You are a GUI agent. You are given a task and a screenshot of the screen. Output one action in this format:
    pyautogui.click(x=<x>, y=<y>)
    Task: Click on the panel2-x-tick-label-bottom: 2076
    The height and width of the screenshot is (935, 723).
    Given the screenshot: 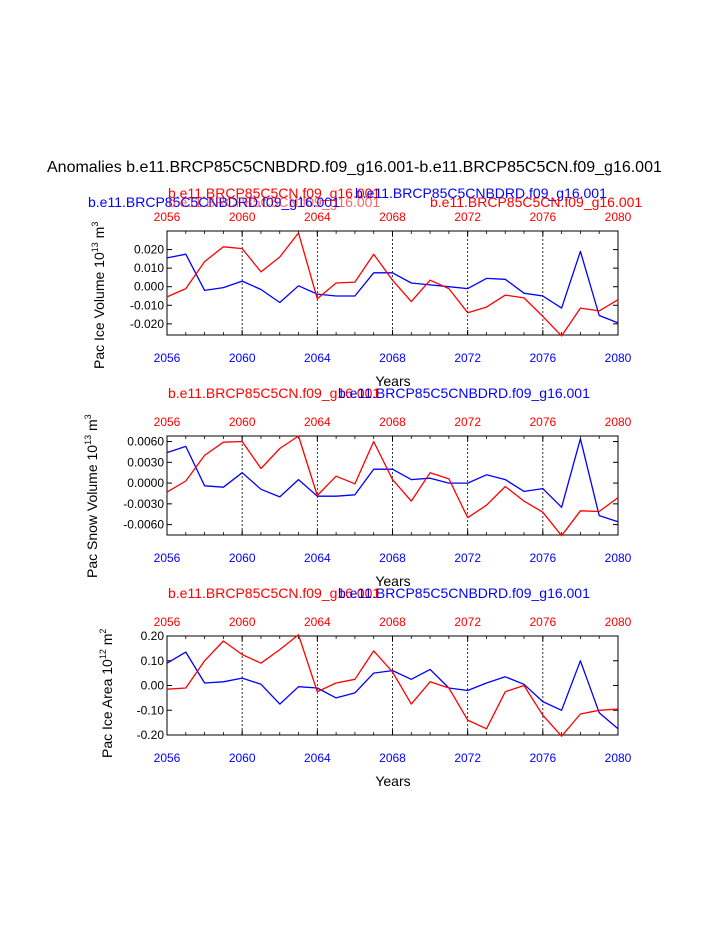 What is the action you would take?
    pyautogui.click(x=542, y=558)
    